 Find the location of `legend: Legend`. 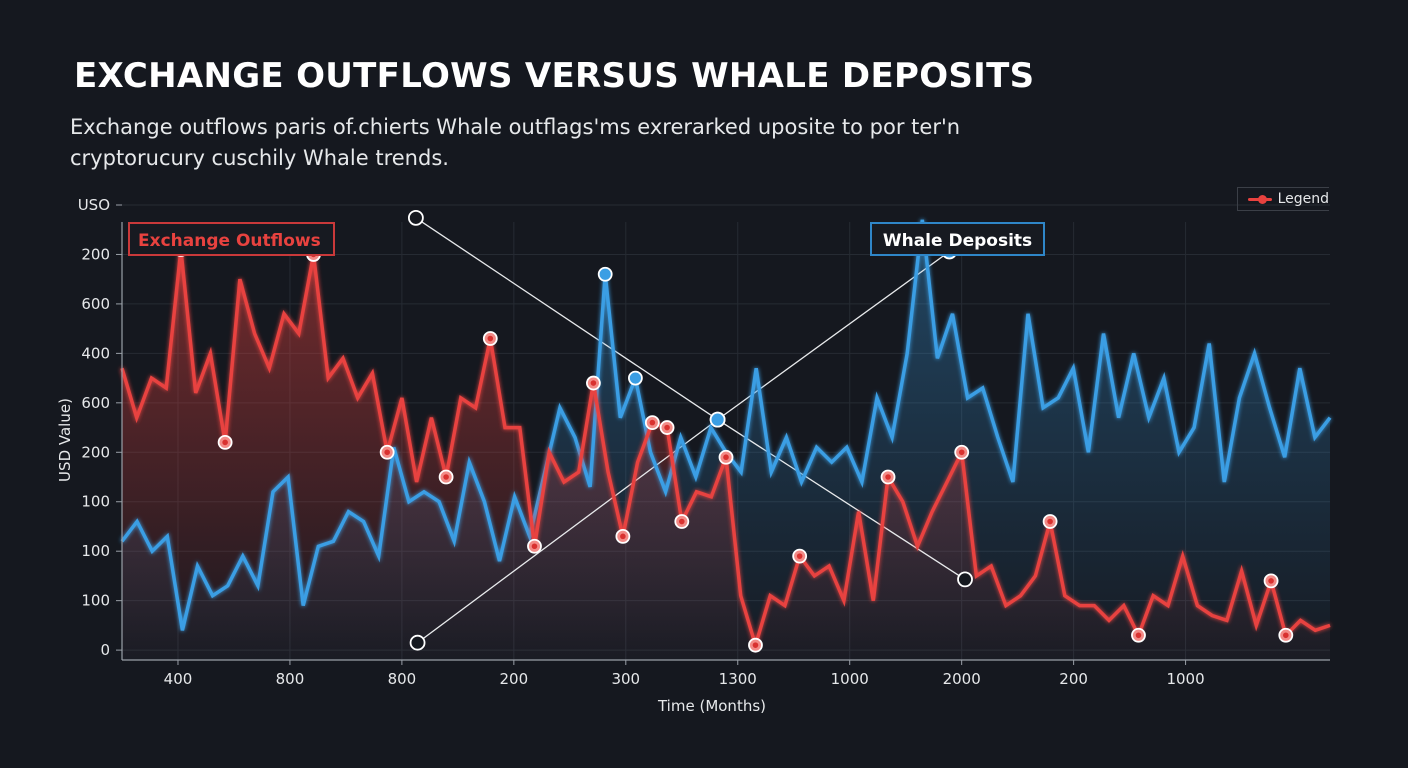

legend: Legend is located at coordinates (1283, 199).